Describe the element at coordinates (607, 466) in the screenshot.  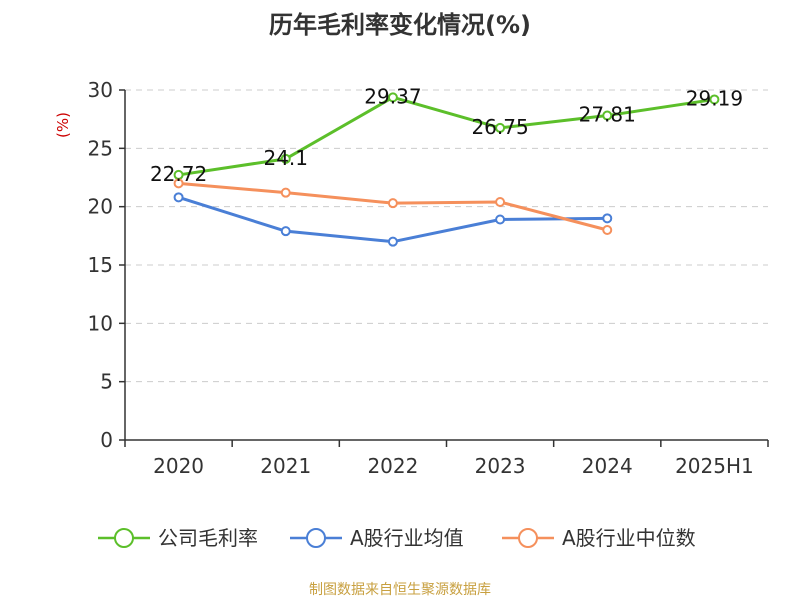
I see `x-tick-label: 2024` at that location.